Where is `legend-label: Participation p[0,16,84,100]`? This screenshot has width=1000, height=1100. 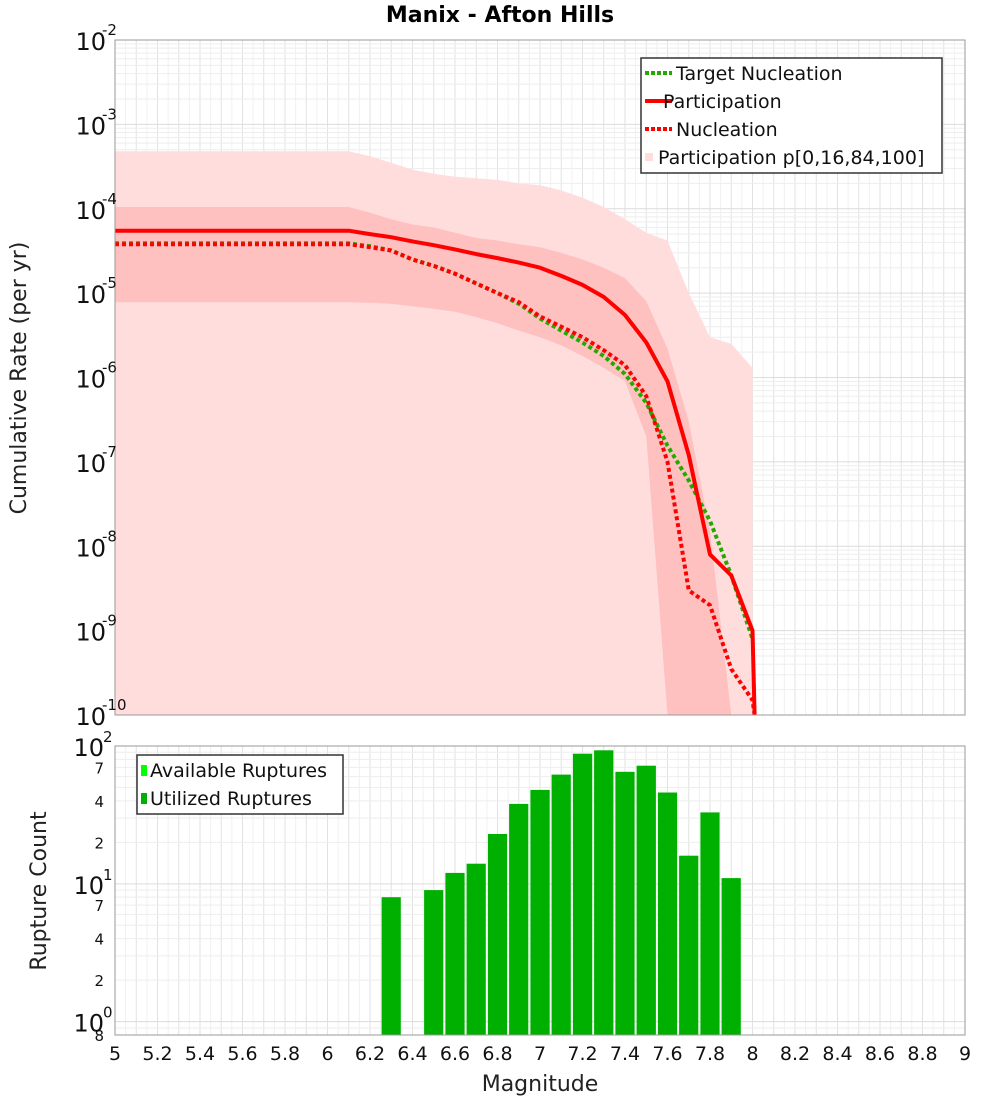
legend-label: Participation p[0,16,84,100] is located at coordinates (791, 158).